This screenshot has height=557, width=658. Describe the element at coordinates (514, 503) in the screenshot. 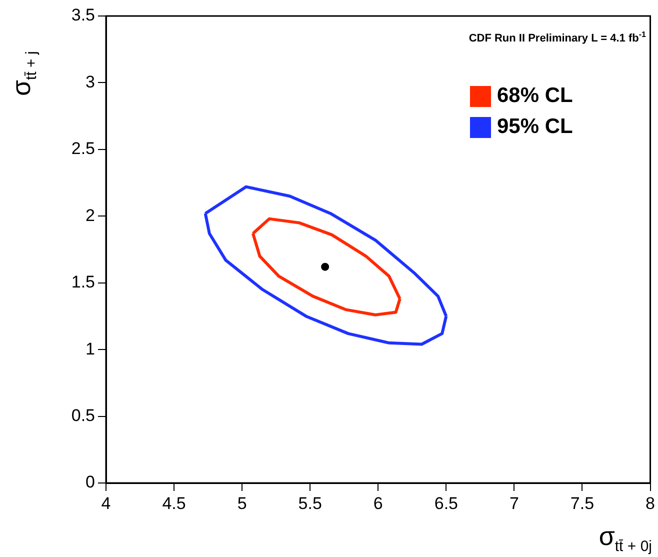

I see `x-tick-label: 7` at that location.